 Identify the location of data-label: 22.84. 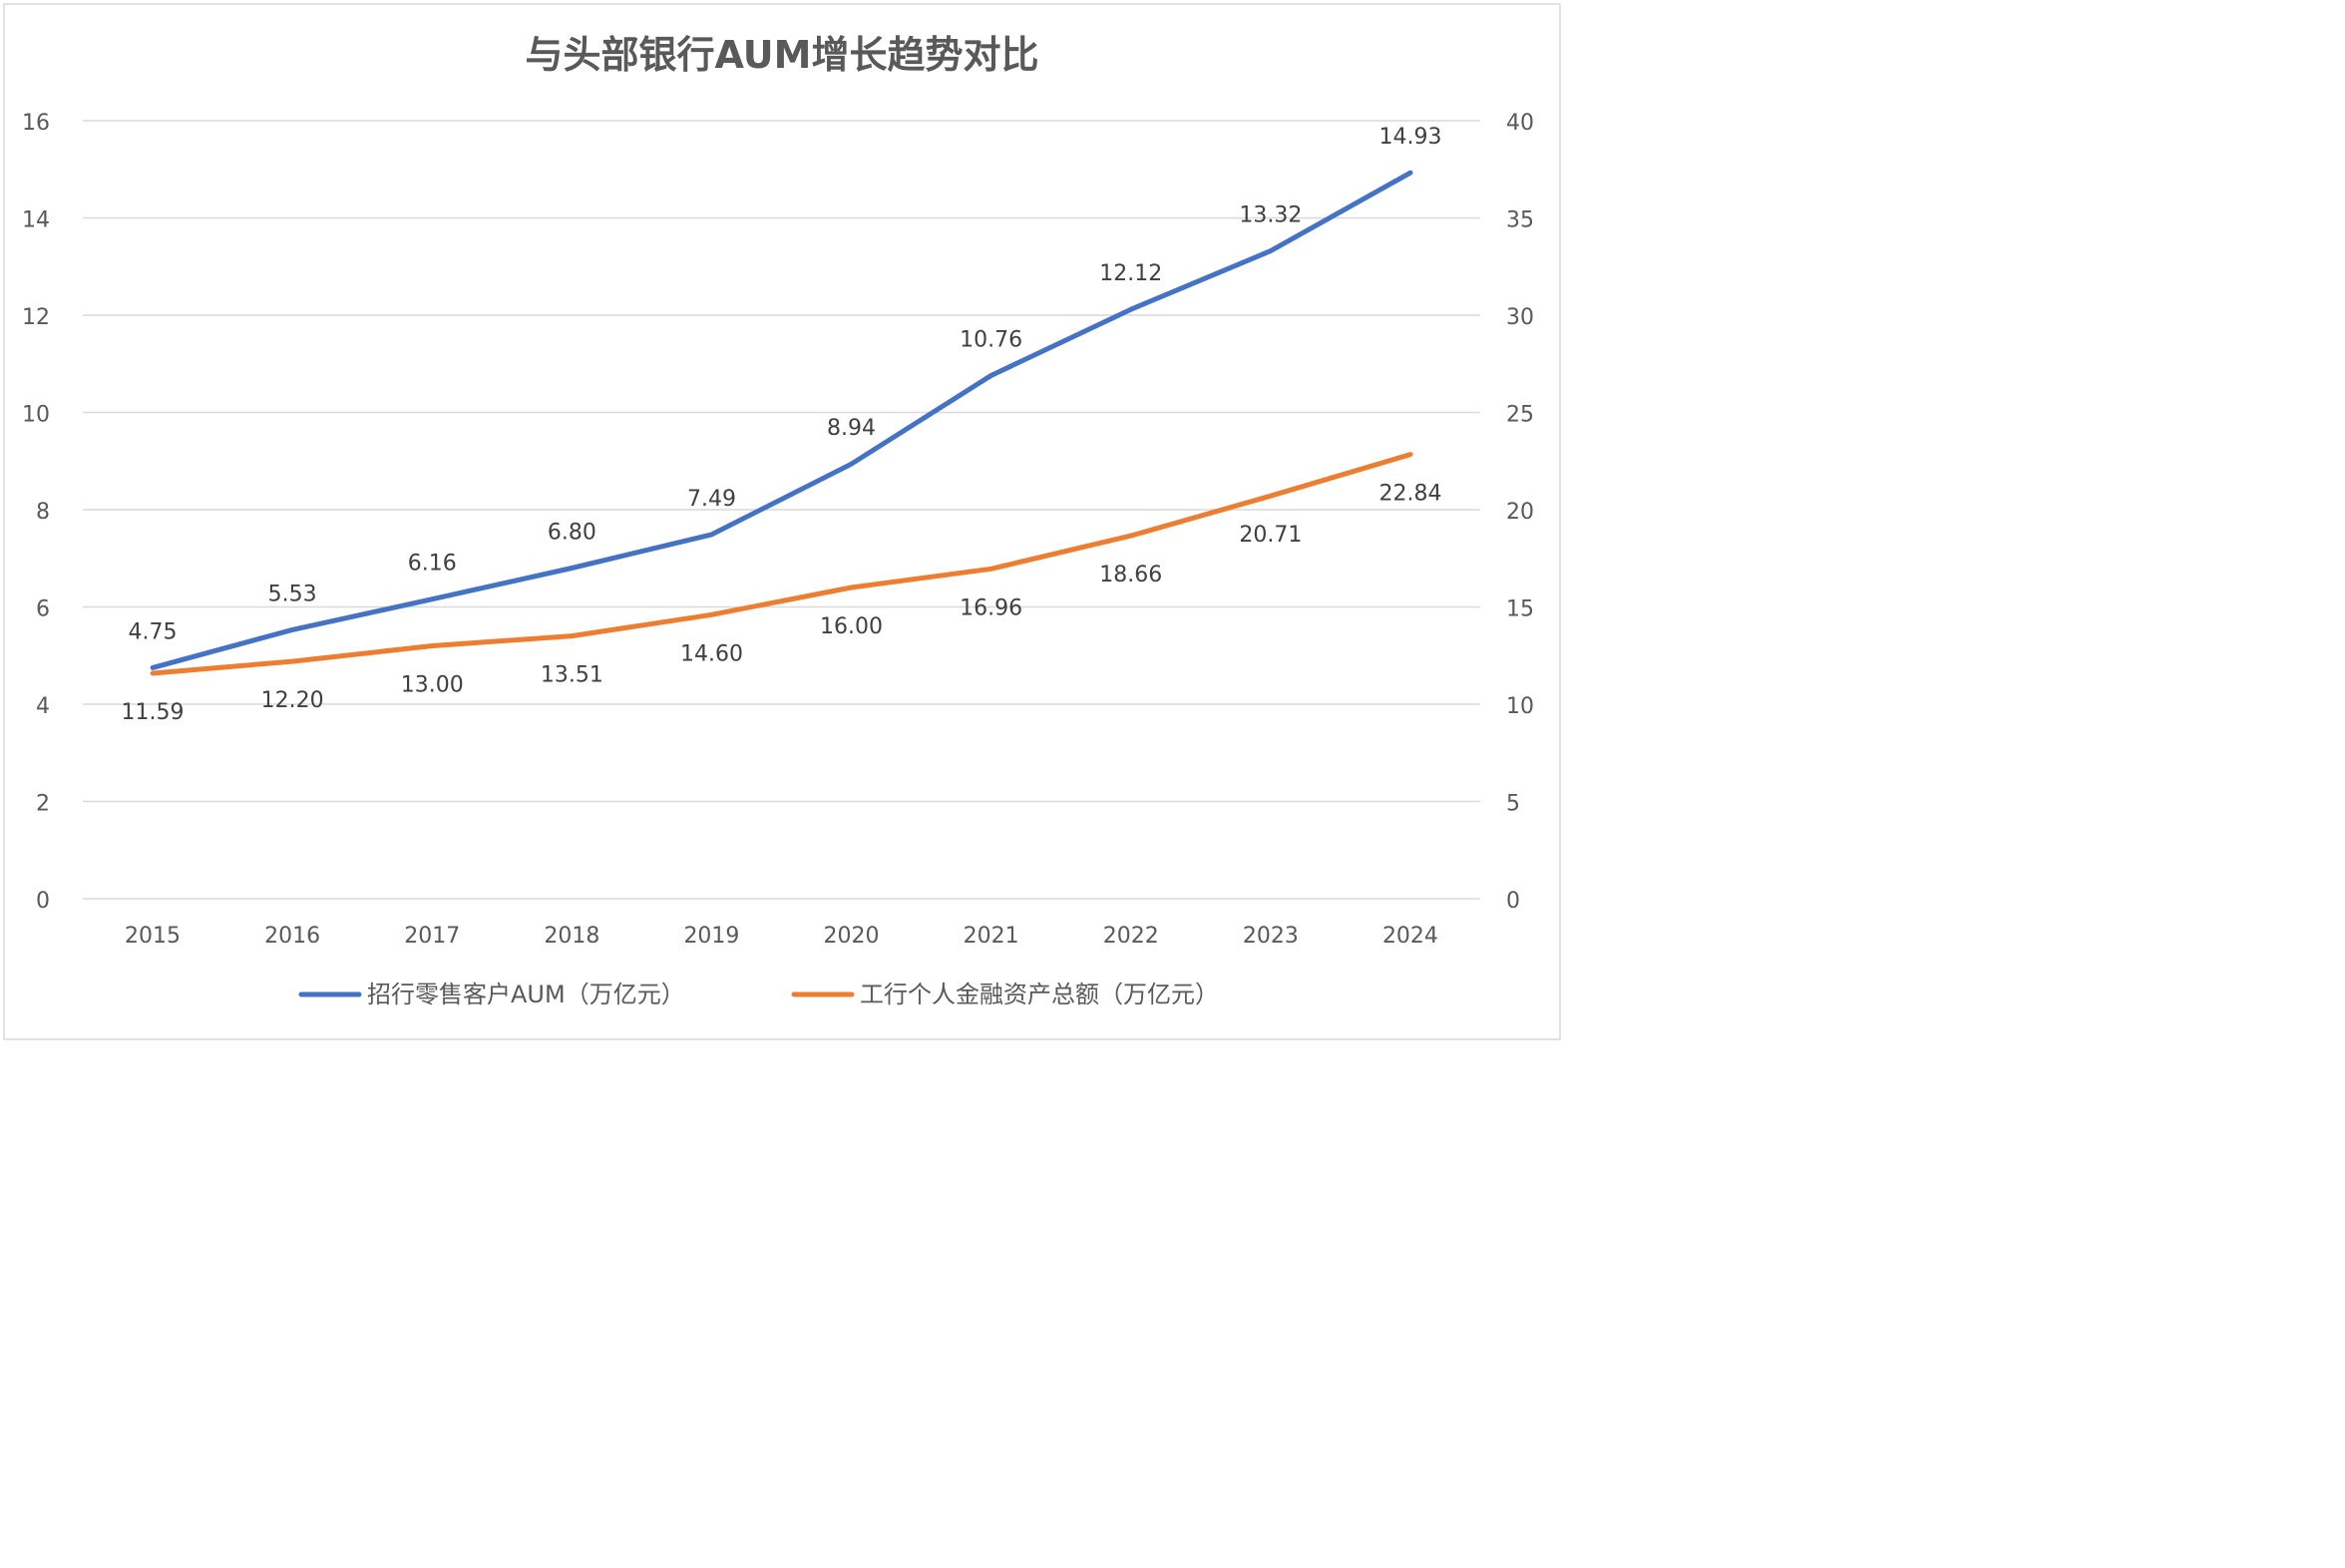
(1409, 495).